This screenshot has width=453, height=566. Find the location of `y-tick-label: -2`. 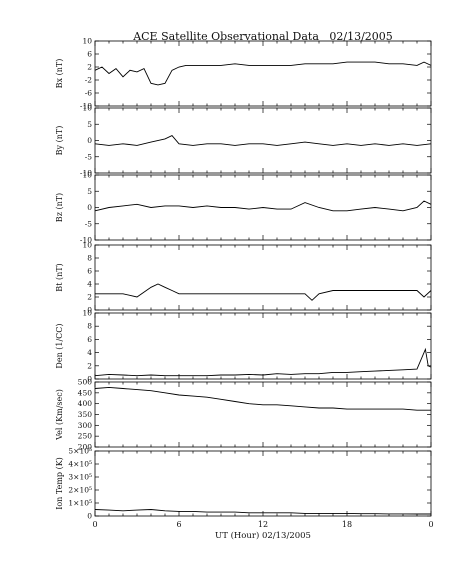

y-tick-label: -2 is located at coordinates (89, 80).